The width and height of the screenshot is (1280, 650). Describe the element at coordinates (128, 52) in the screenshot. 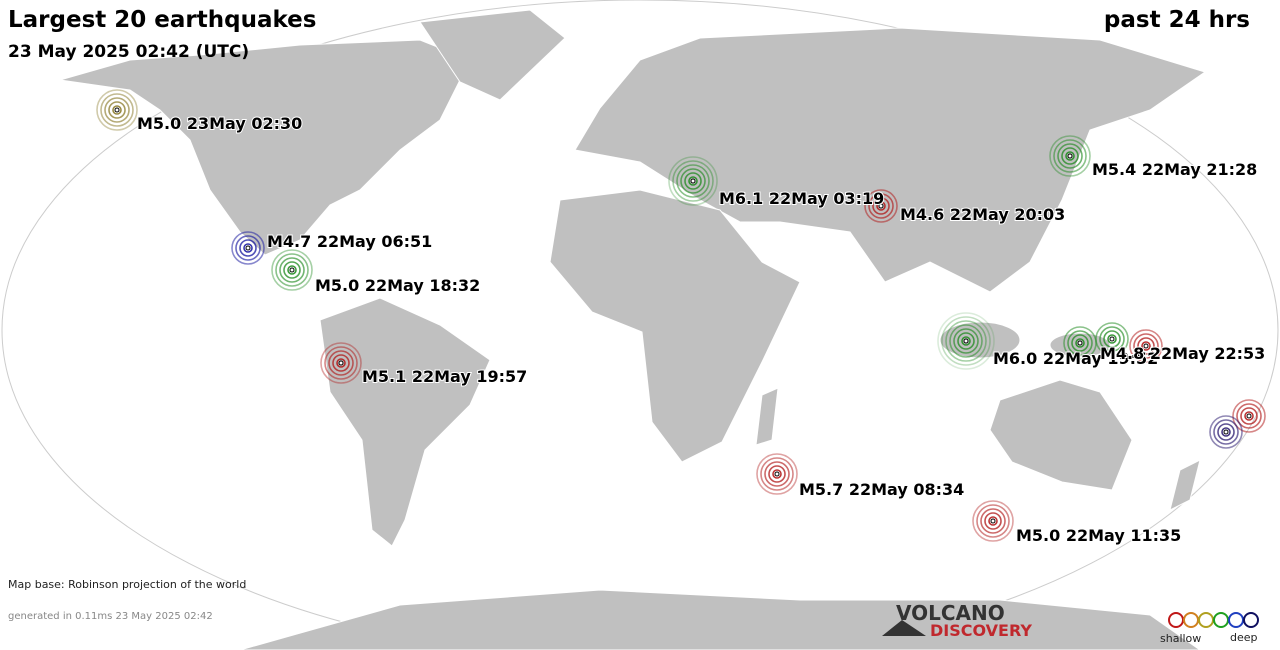

I see `timestamp: 23 May 2025 02:42 (UTC)` at that location.